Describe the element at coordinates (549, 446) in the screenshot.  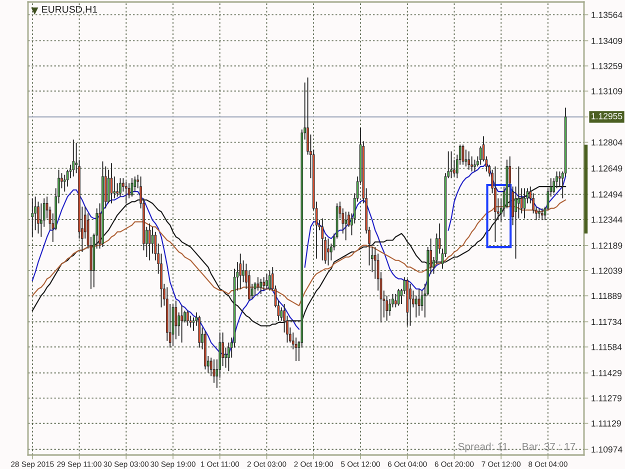
I see `annotation: Bar: 37 : 17` at that location.